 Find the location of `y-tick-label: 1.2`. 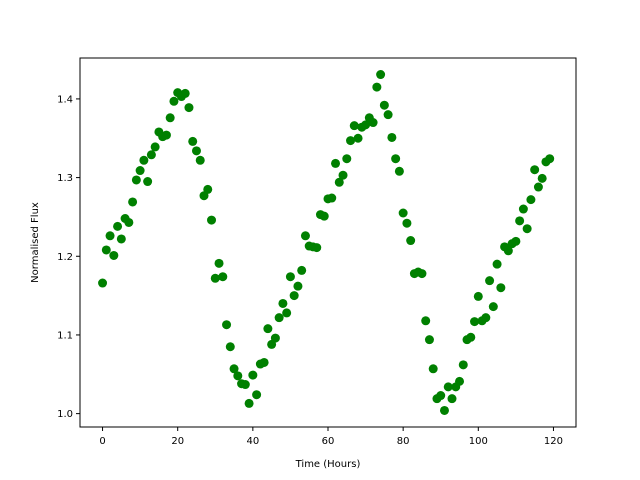

y-tick-label: 1.2 is located at coordinates (65, 257).